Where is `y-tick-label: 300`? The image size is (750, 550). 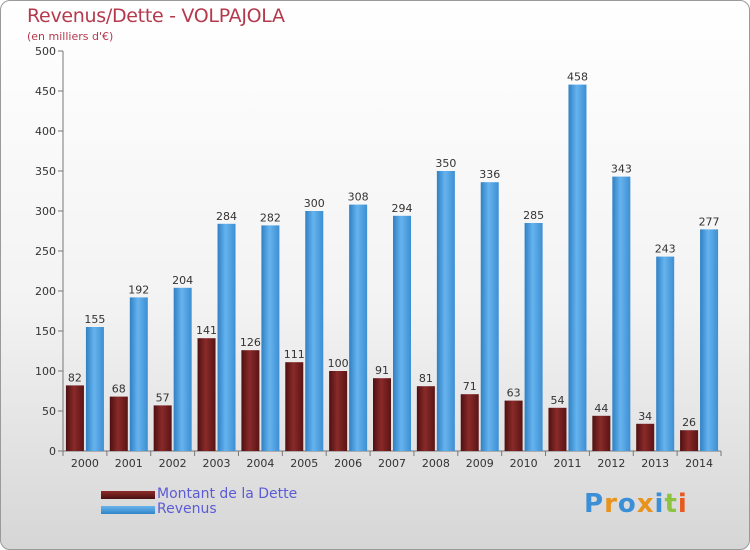
y-tick-label: 300 is located at coordinates (45, 211).